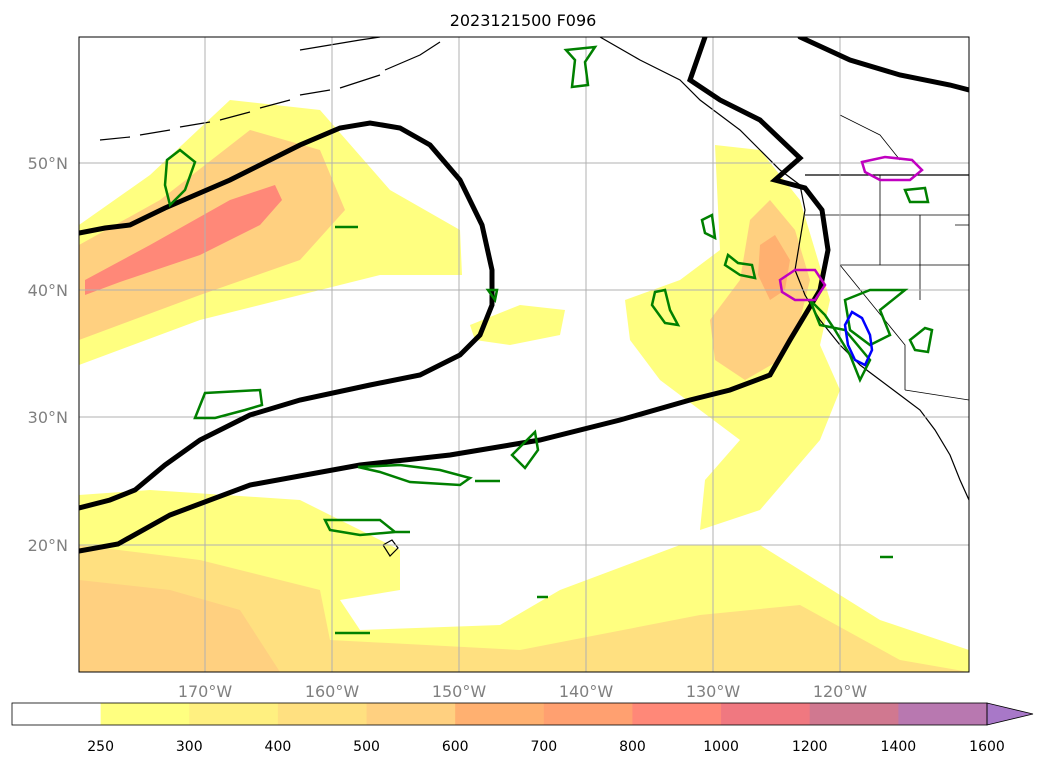 The height and width of the screenshot is (765, 1047). Describe the element at coordinates (713, 691) in the screenshot. I see `lon-label-130w: 130°W` at that location.